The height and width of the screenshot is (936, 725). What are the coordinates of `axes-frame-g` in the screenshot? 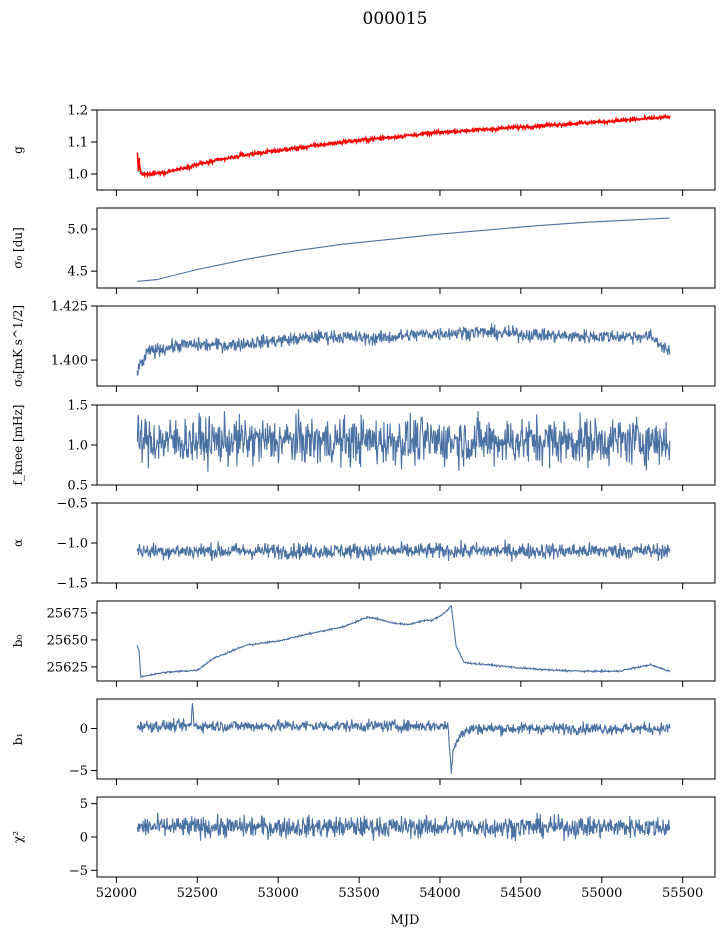 It's located at (406, 150).